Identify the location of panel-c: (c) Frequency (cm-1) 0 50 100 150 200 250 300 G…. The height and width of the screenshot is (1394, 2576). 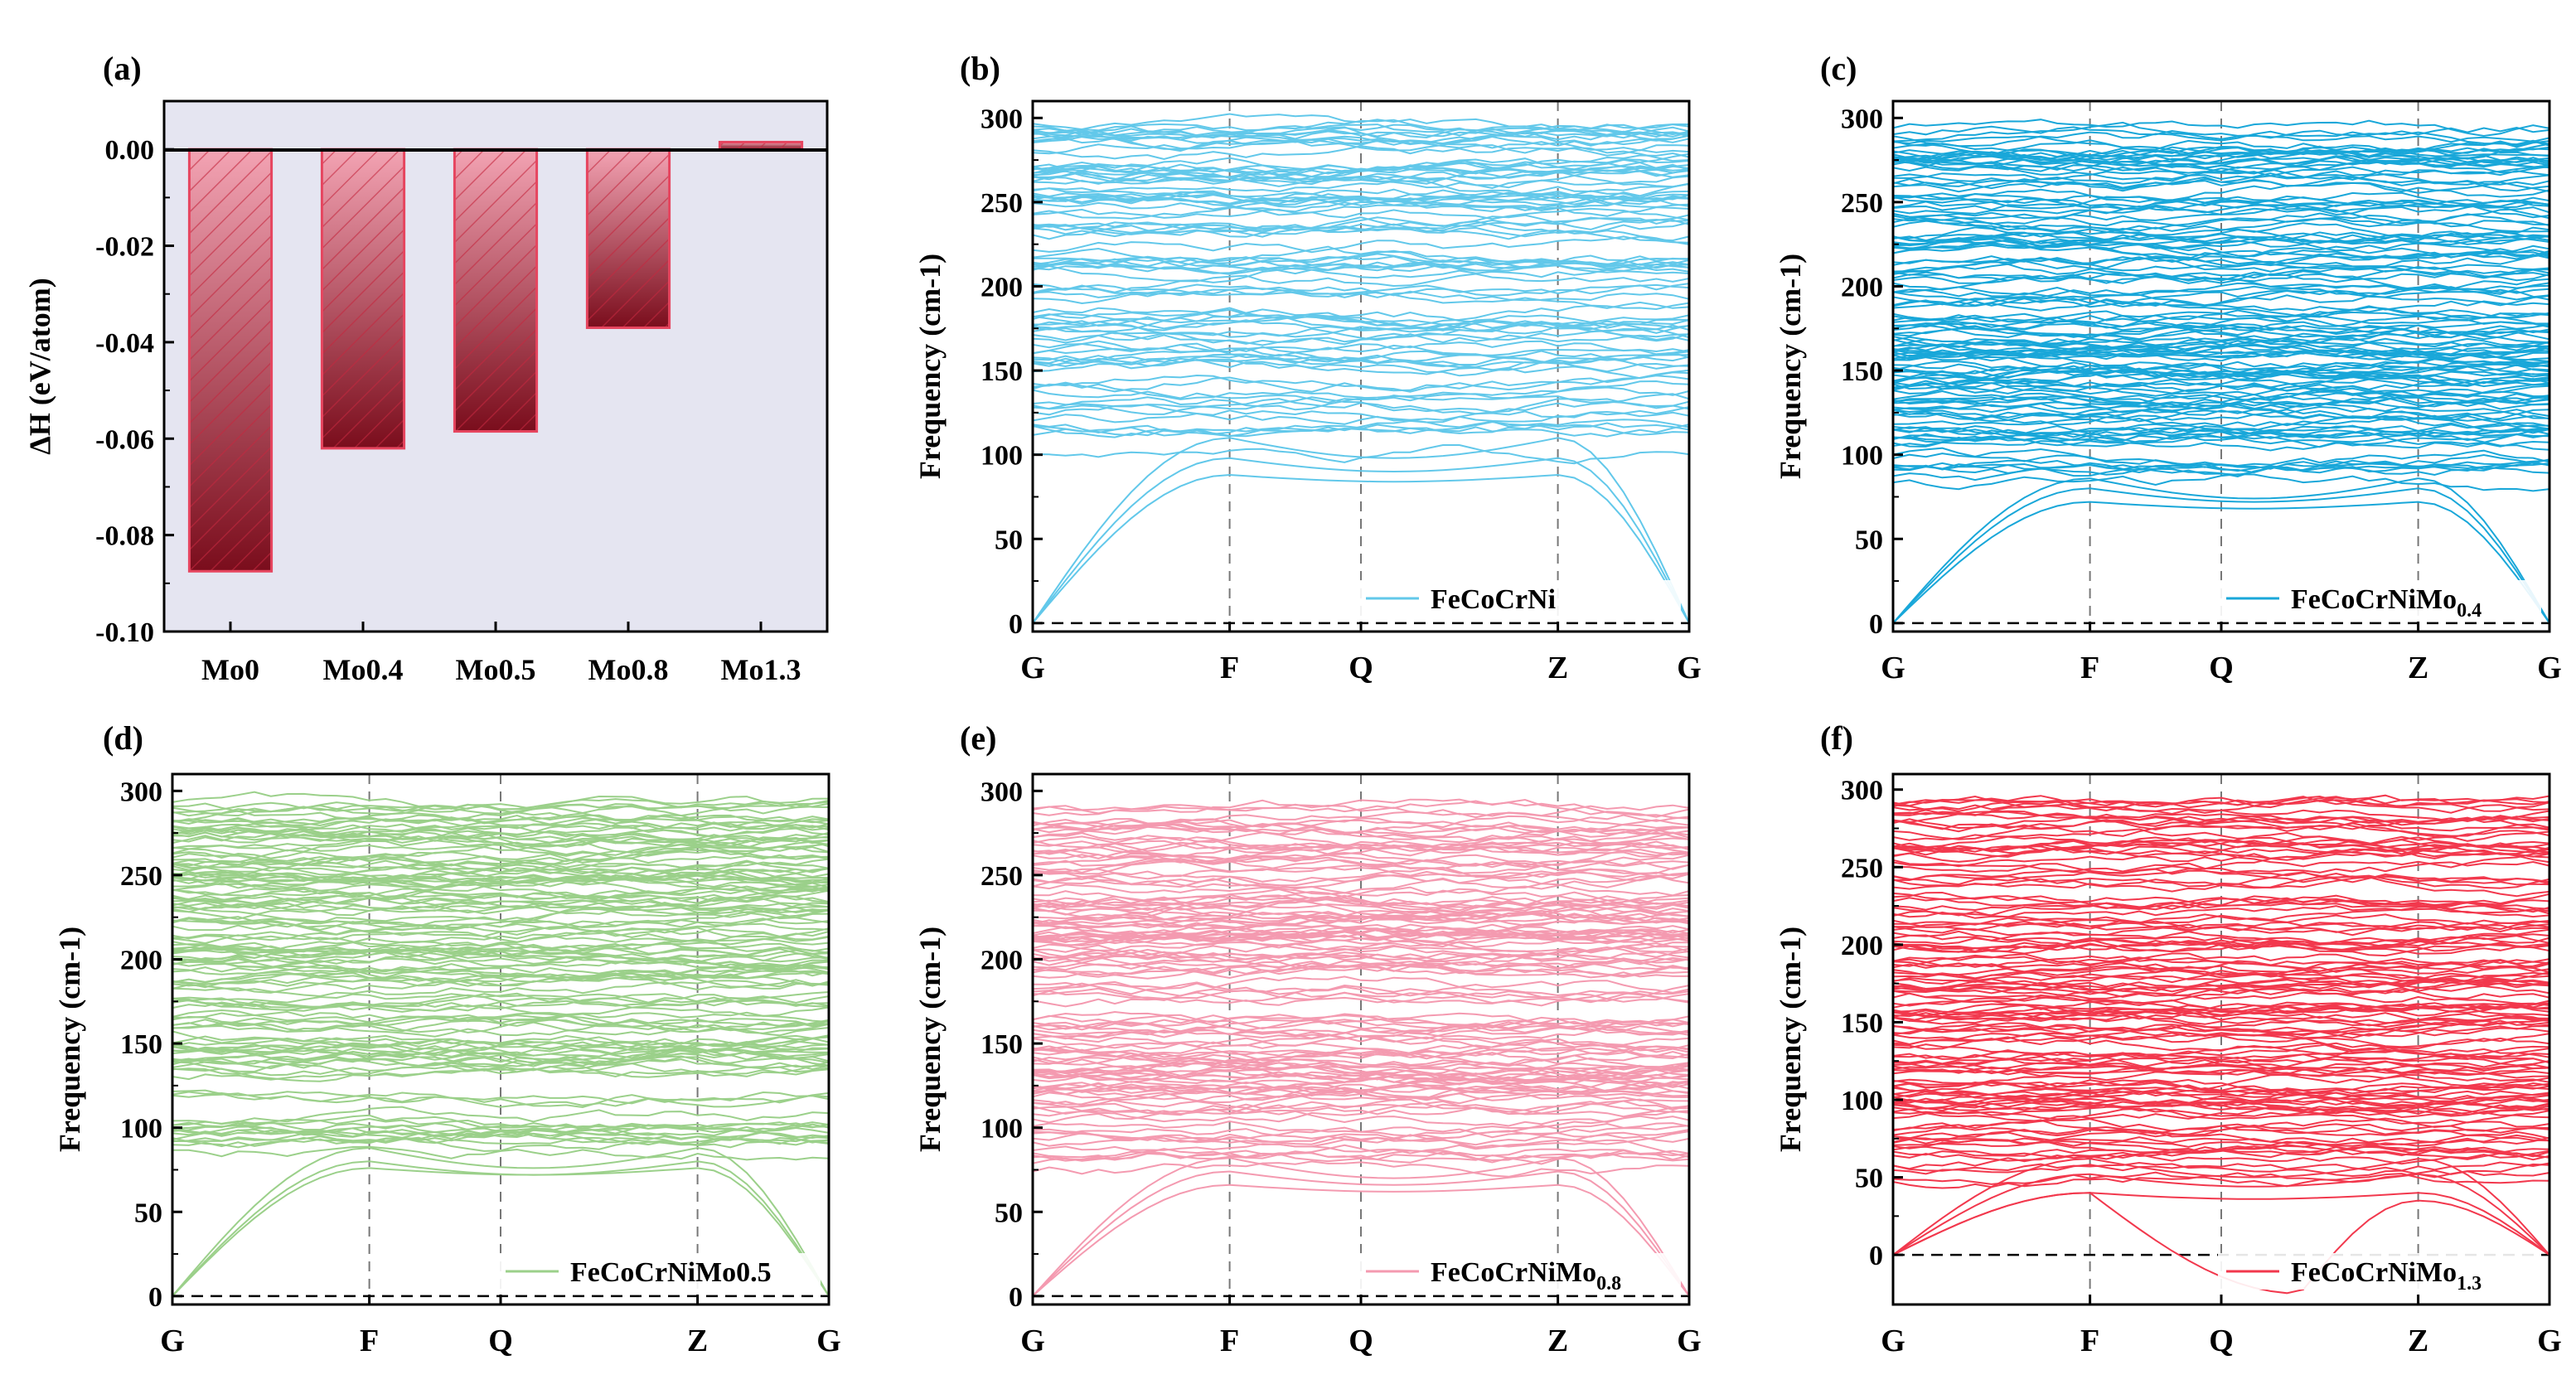
(2168, 367).